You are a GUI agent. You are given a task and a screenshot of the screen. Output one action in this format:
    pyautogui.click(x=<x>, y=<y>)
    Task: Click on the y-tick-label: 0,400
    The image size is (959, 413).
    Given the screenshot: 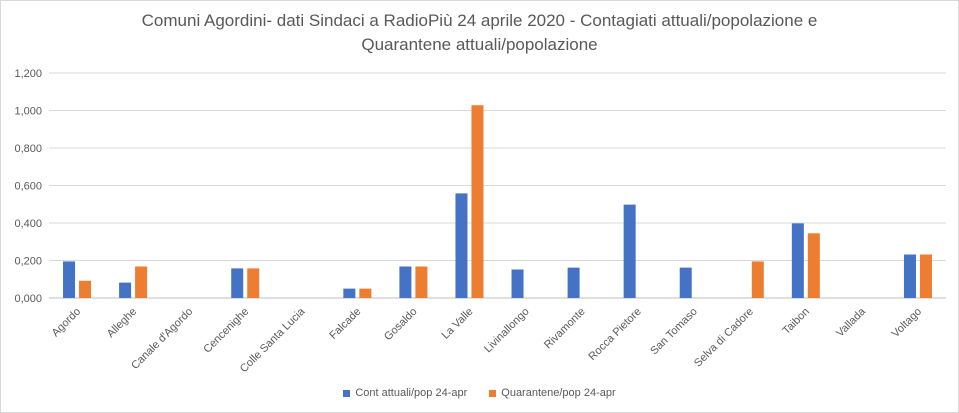 What is the action you would take?
    pyautogui.click(x=28, y=224)
    